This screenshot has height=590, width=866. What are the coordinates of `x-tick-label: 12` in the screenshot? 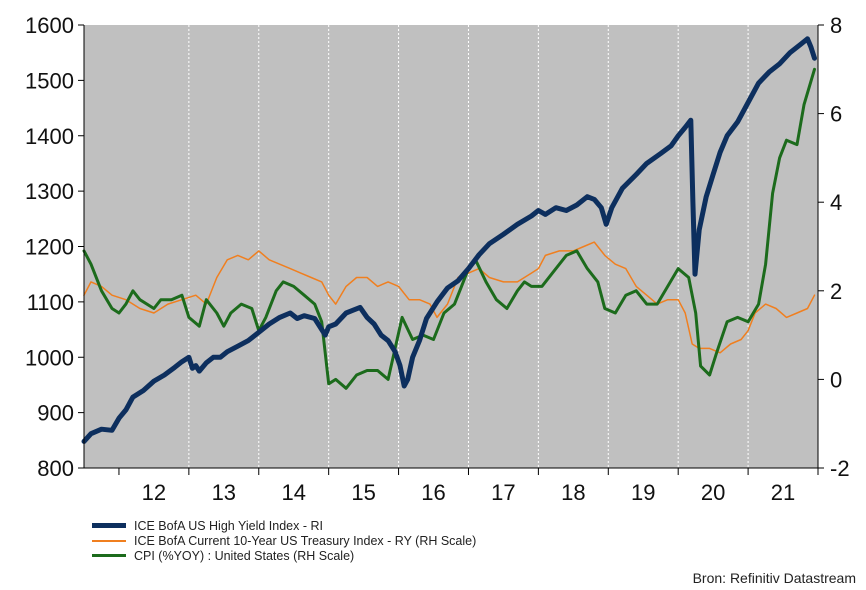 It's located at (154, 492).